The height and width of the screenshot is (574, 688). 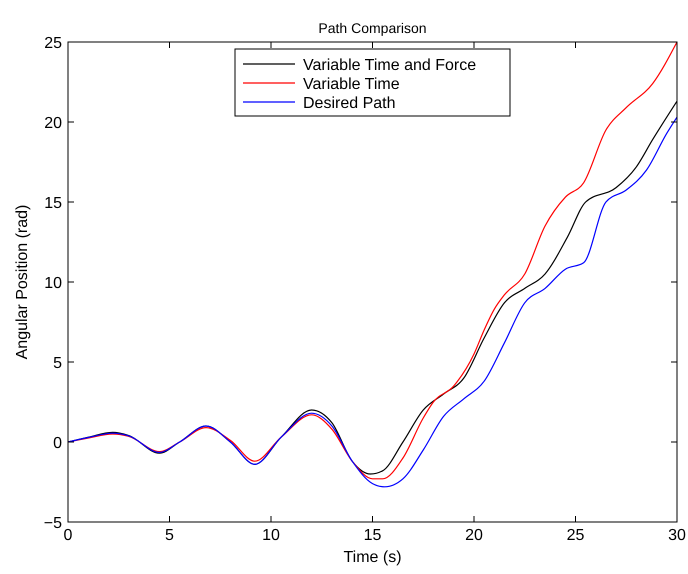 What do you see at coordinates (68, 535) in the screenshot?
I see `x-tick-label: 0` at bounding box center [68, 535].